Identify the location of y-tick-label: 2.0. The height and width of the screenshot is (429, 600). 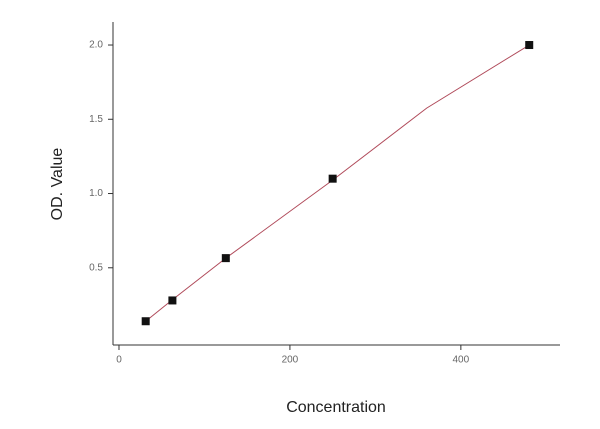
(96, 45).